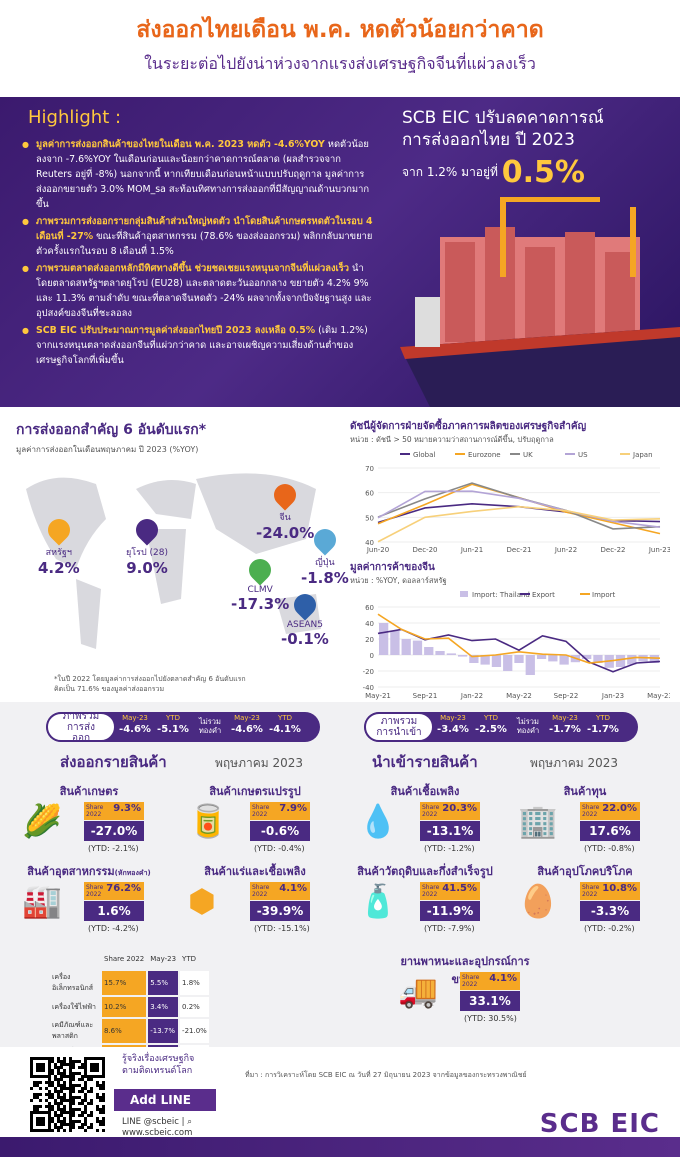  What do you see at coordinates (305, 639) in the screenshot?
I see `map-pin-value: -0.1%` at bounding box center [305, 639].